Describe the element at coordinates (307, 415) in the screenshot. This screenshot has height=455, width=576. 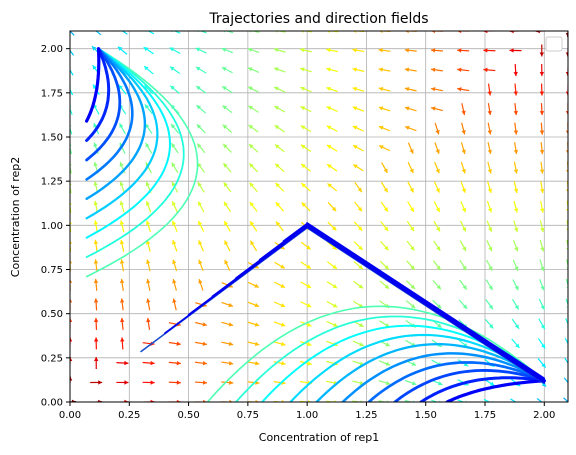
I see `x-tick-label: 1.00` at that location.